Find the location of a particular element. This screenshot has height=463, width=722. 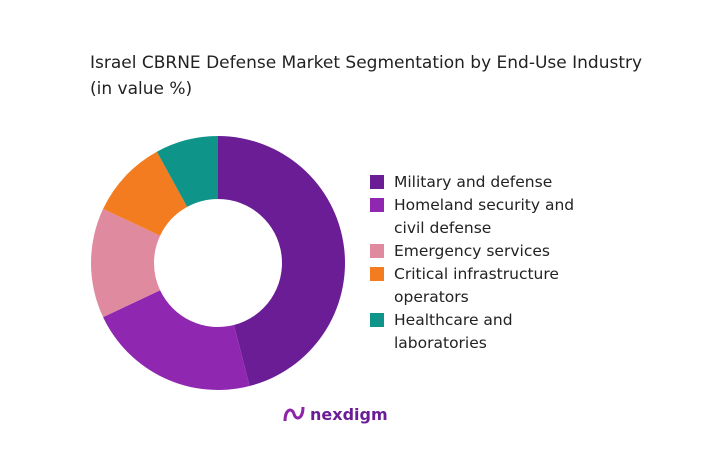

legend-label: Critical infrastructure operators is located at coordinates (476, 285).